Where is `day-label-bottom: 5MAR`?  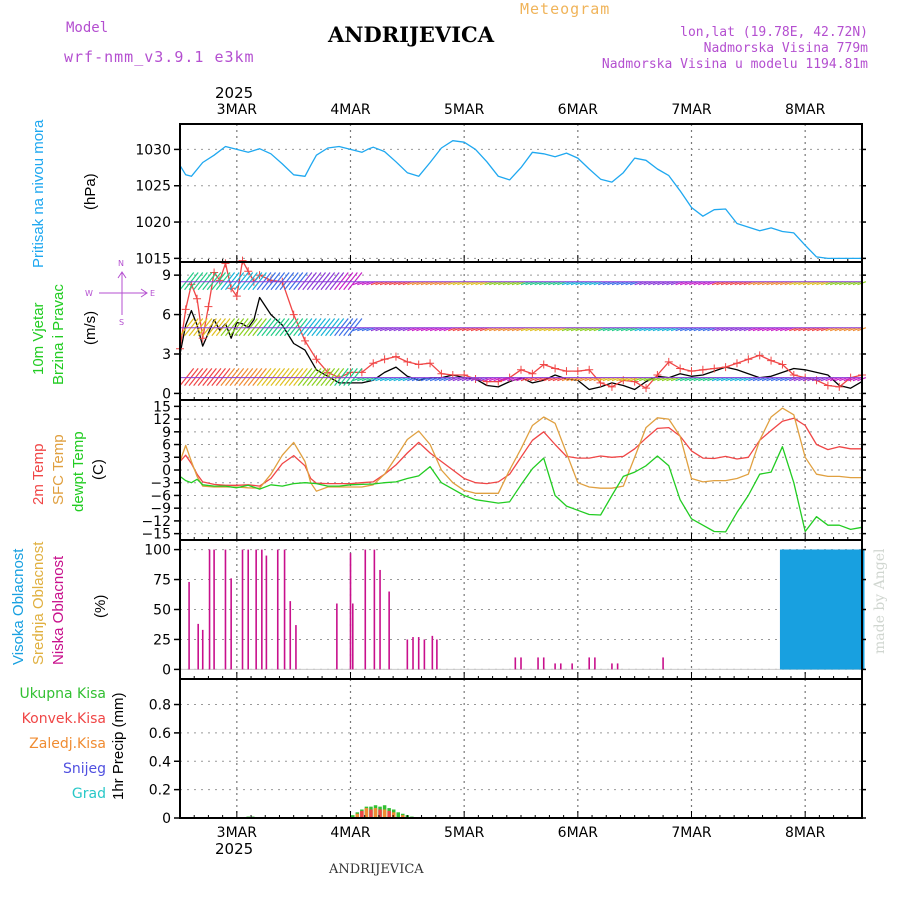 day-label-bottom: 5MAR is located at coordinates (464, 833).